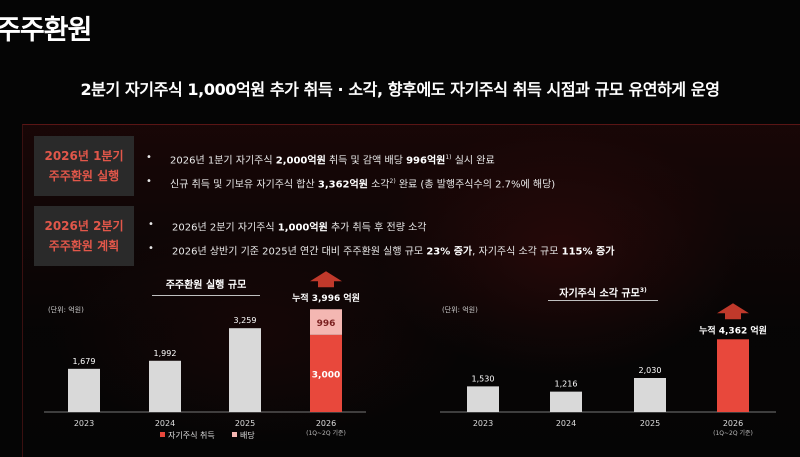 The image size is (800, 457). Describe the element at coordinates (483, 378) in the screenshot. I see `data-label: 1,530` at that location.